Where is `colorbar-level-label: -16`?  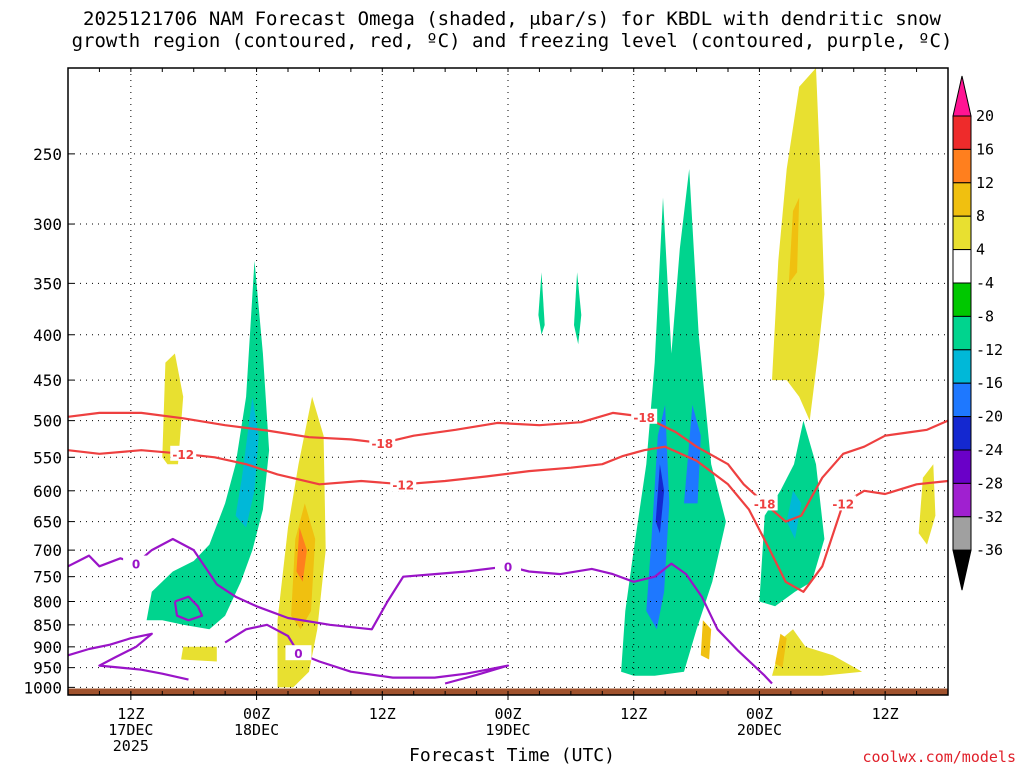
colorbar-level-label: -16 is located at coordinates (989, 383).